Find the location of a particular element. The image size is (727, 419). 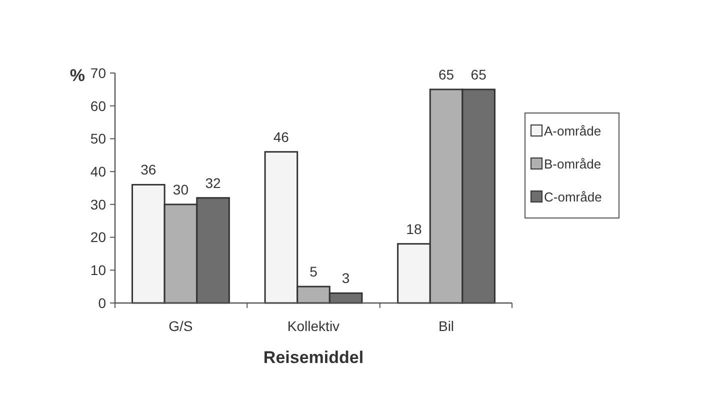

y-axis-title: % is located at coordinates (77, 75).